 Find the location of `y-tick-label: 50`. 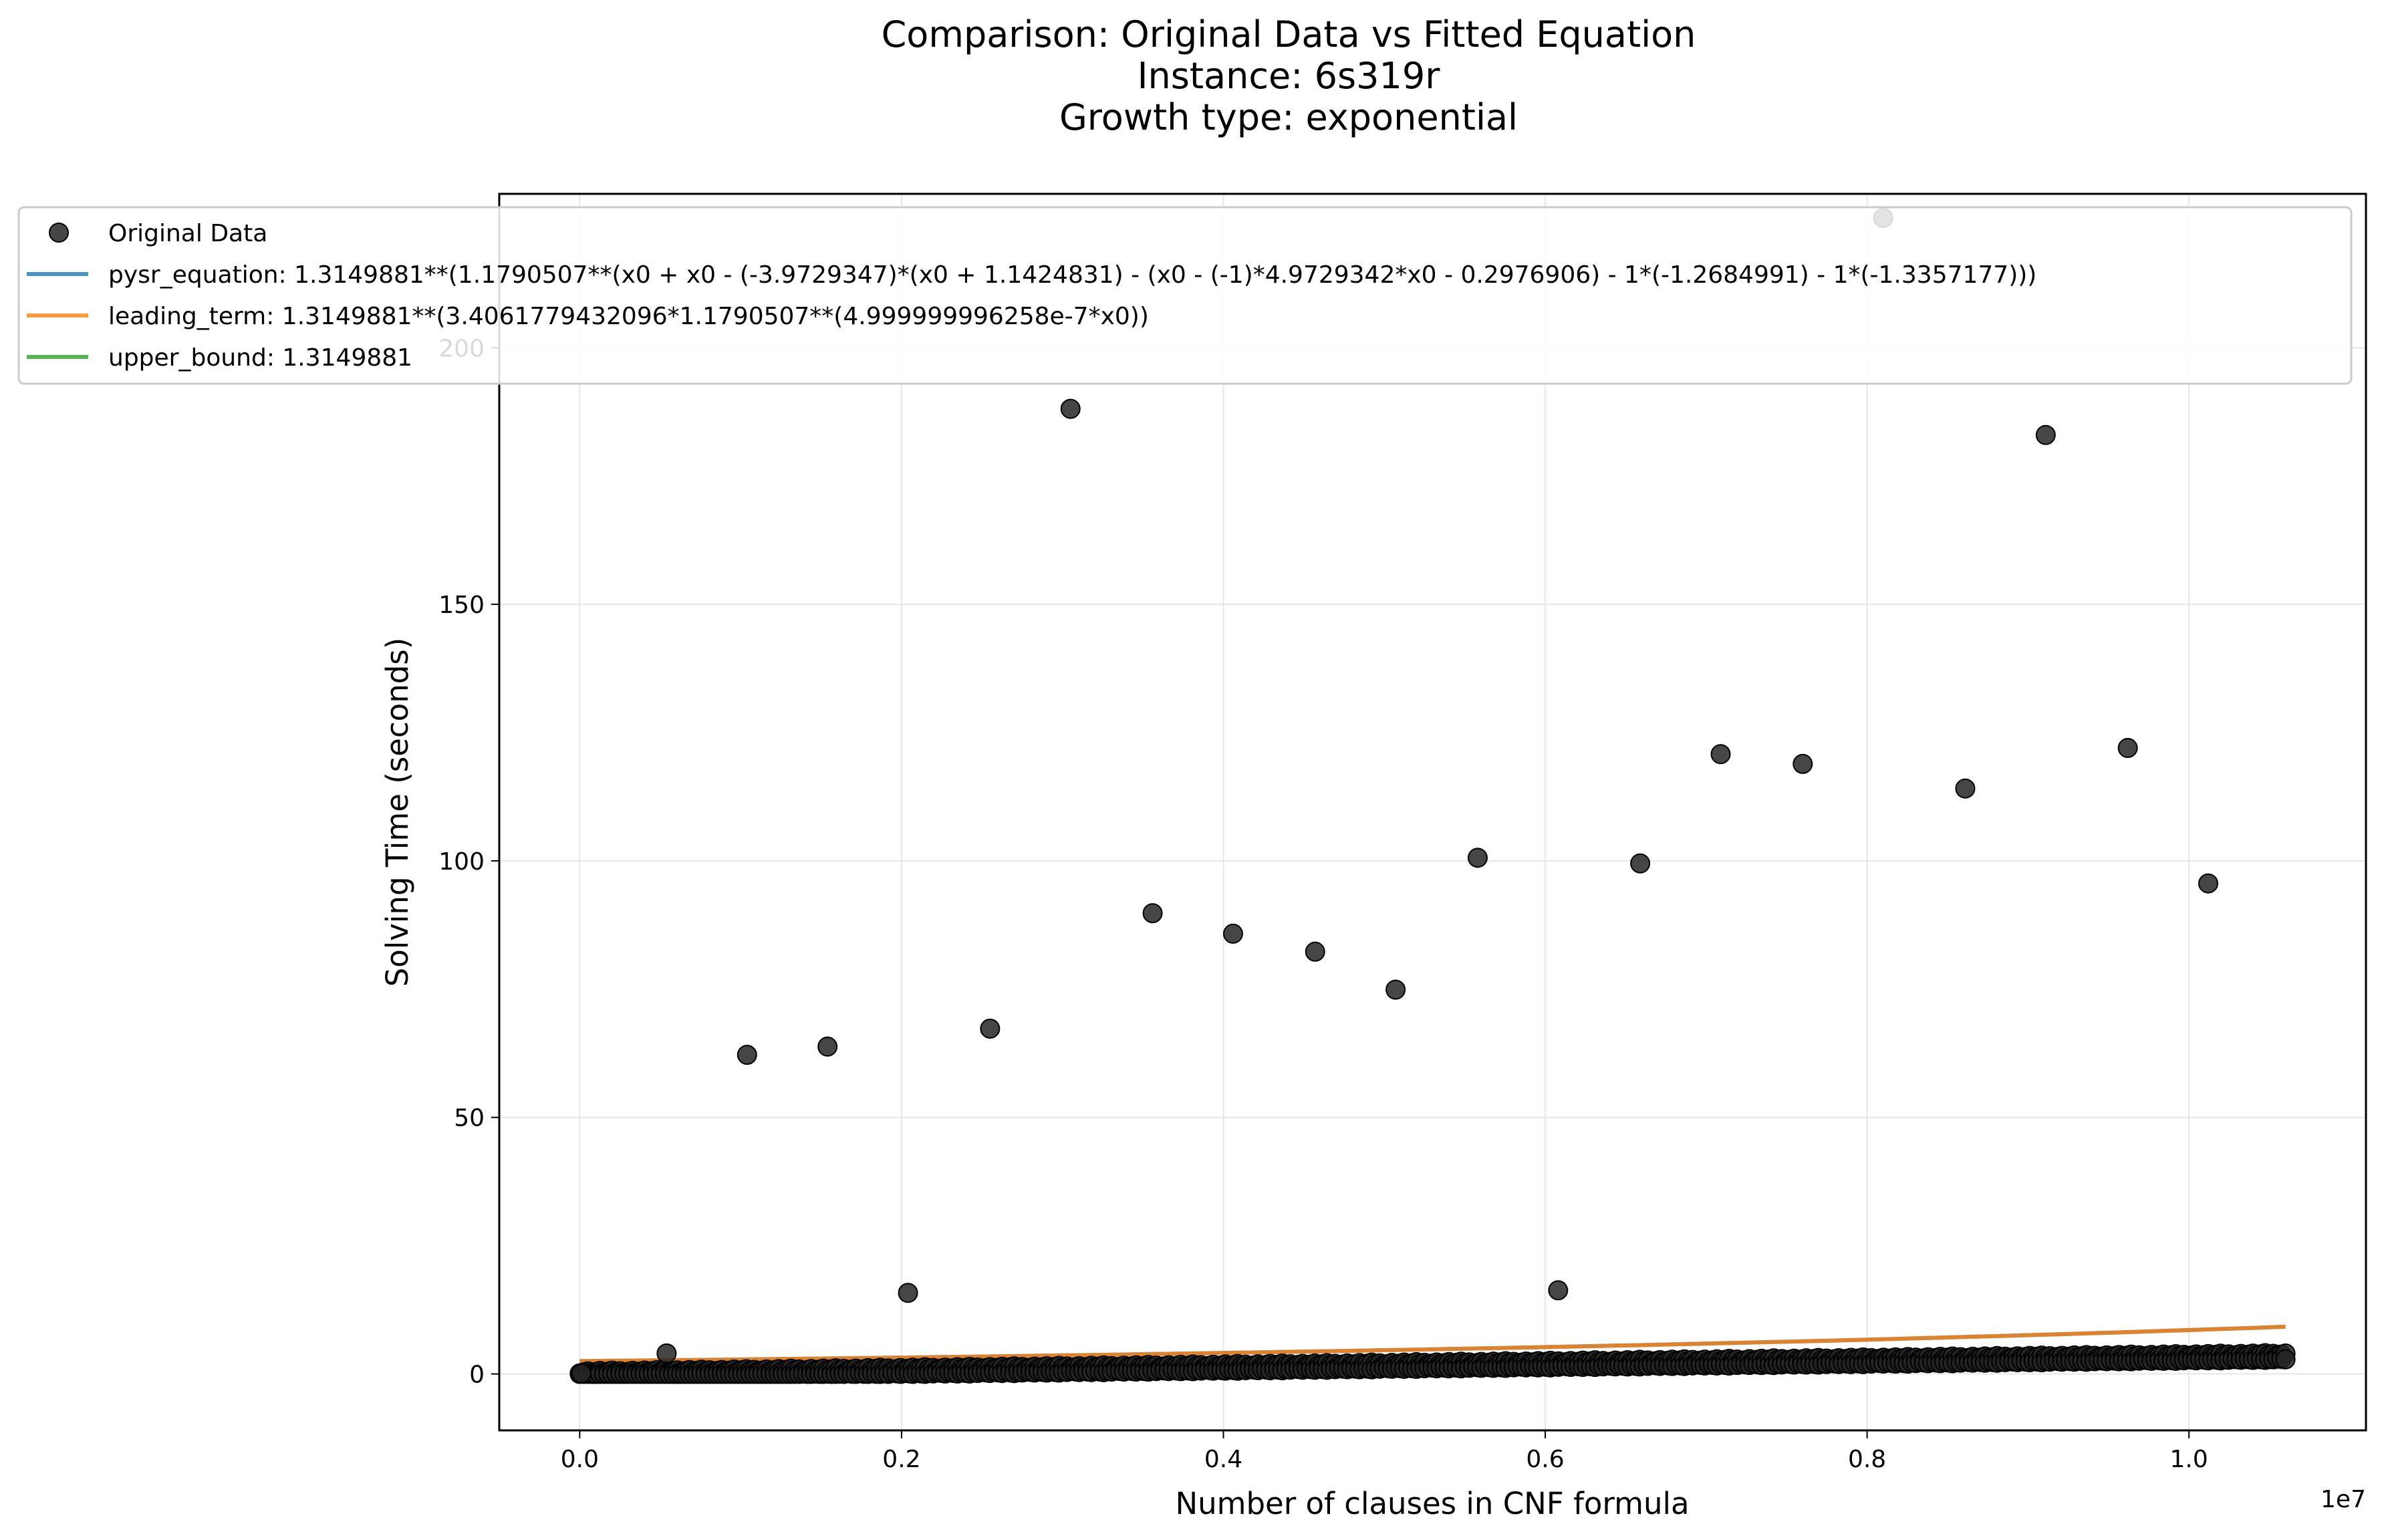

y-tick-label: 50 is located at coordinates (469, 1119).